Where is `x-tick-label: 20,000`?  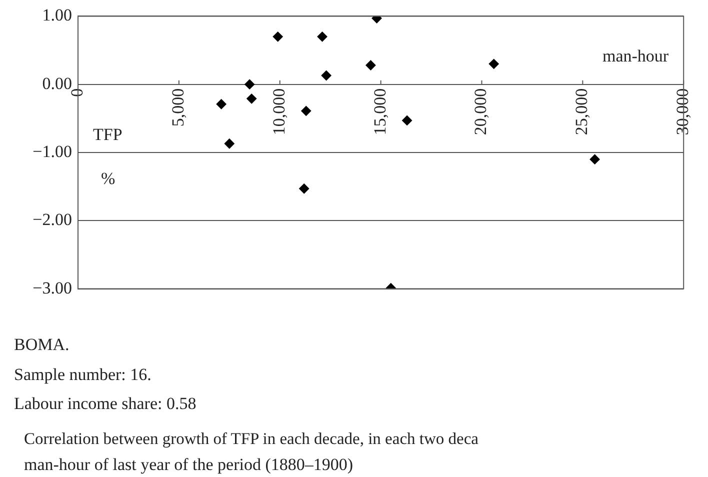 x-tick-label: 20,000 is located at coordinates (480, 112).